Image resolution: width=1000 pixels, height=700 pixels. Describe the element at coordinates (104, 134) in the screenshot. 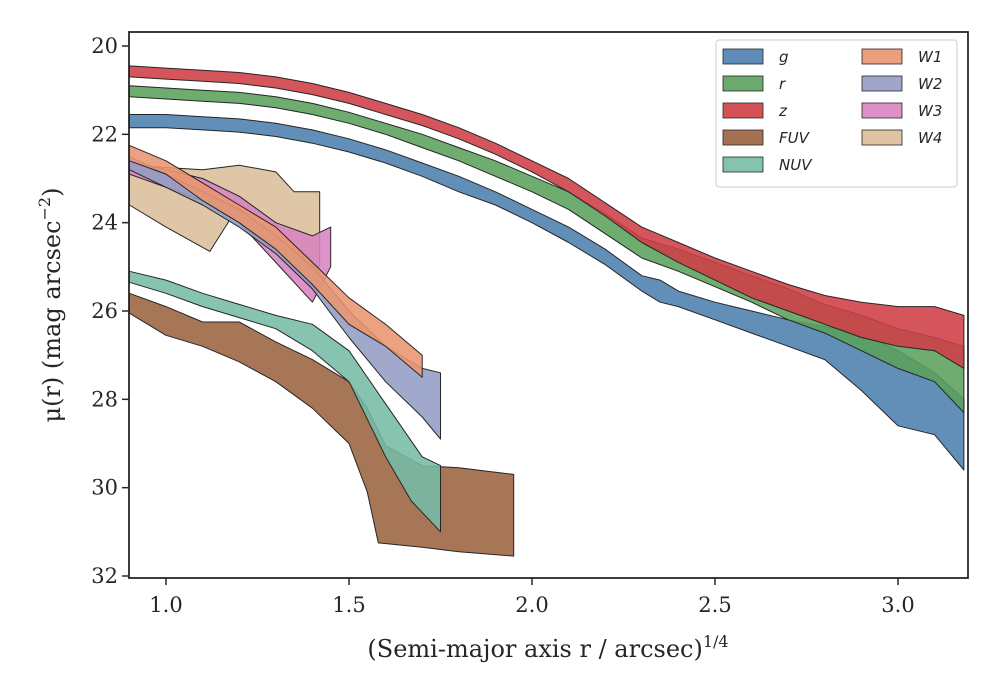

I see `y-tick-label: 22` at that location.